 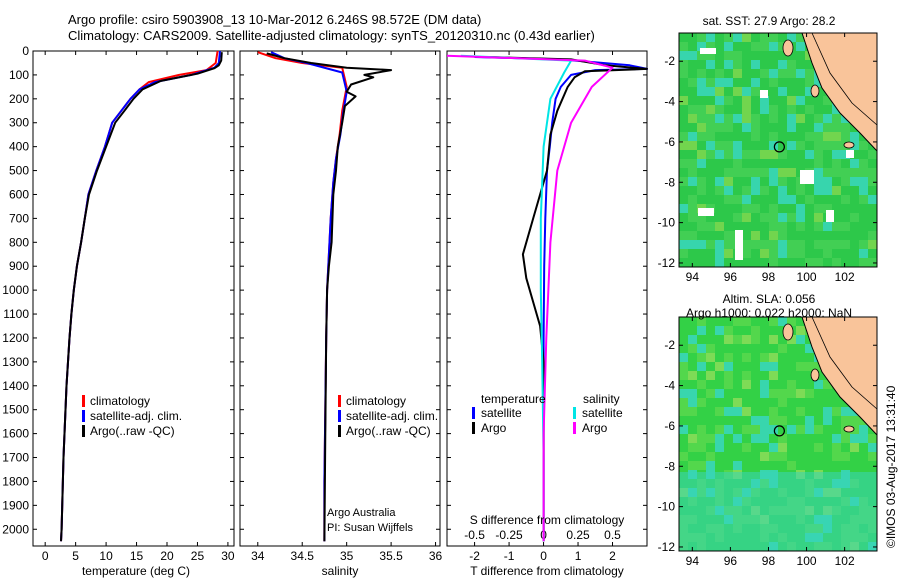 What do you see at coordinates (15, 481) in the screenshot?
I see `y-tick-label: 1800` at bounding box center [15, 481].